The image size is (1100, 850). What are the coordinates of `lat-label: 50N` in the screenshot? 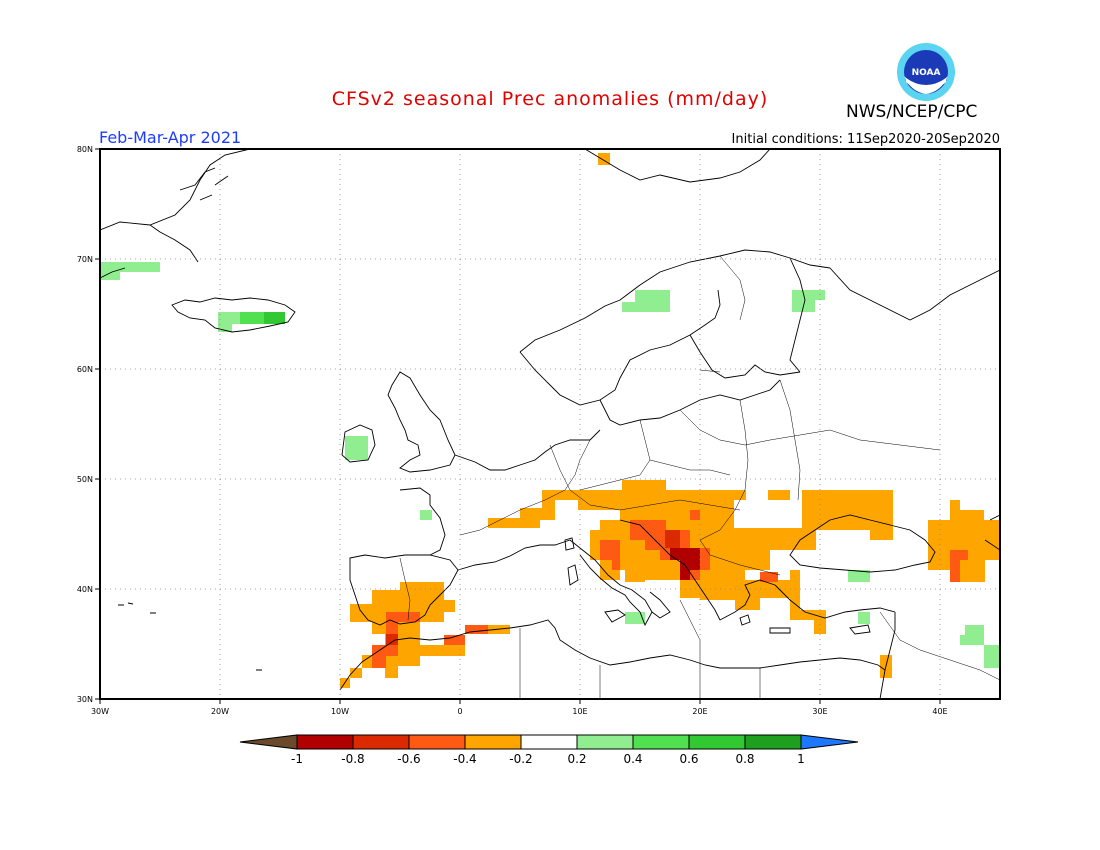 It's located at (85, 479).